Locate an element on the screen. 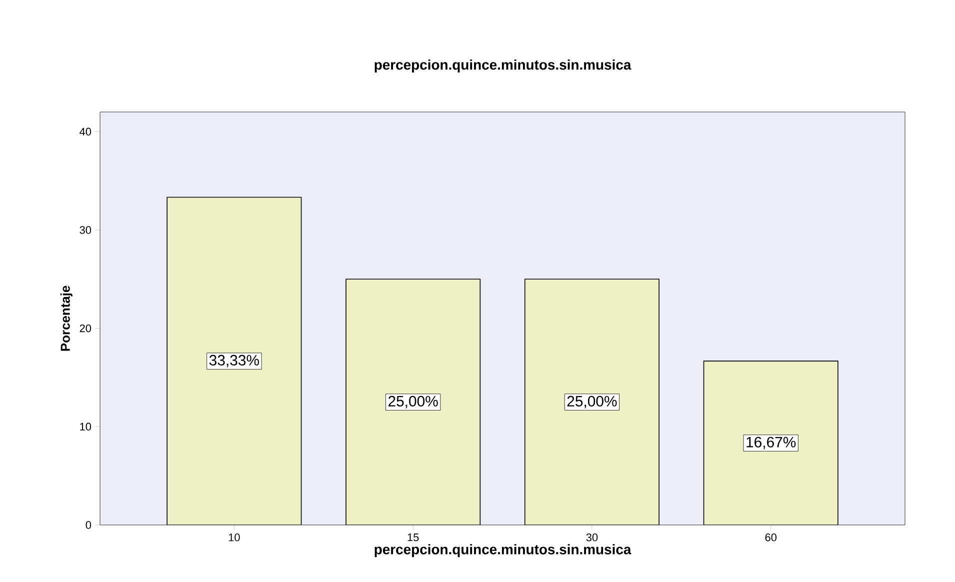  x-tick-label: 15 is located at coordinates (413, 538).